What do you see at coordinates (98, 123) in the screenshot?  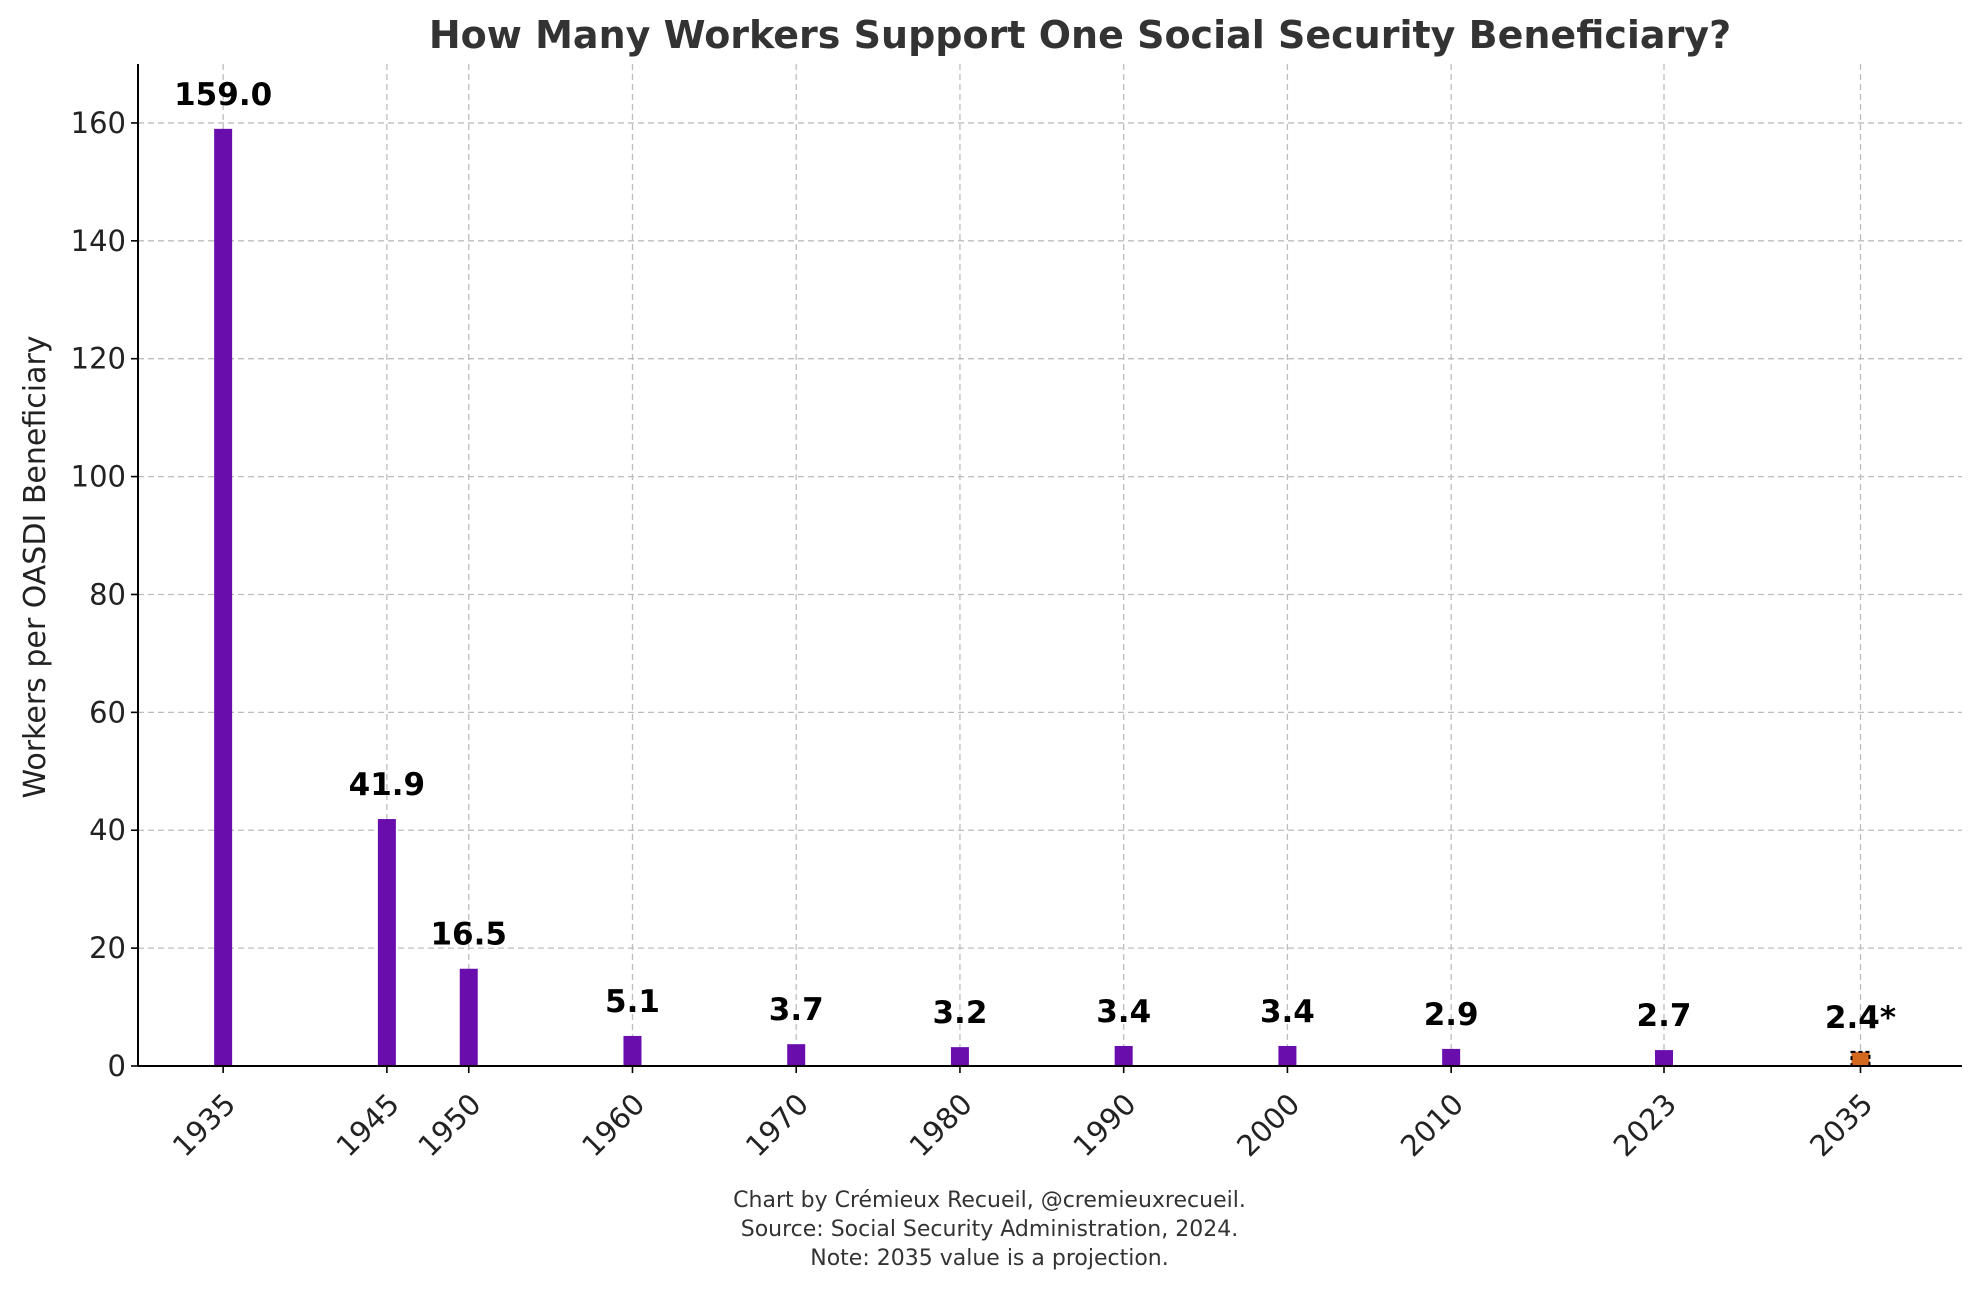 I see `y-tick-label: 160` at bounding box center [98, 123].